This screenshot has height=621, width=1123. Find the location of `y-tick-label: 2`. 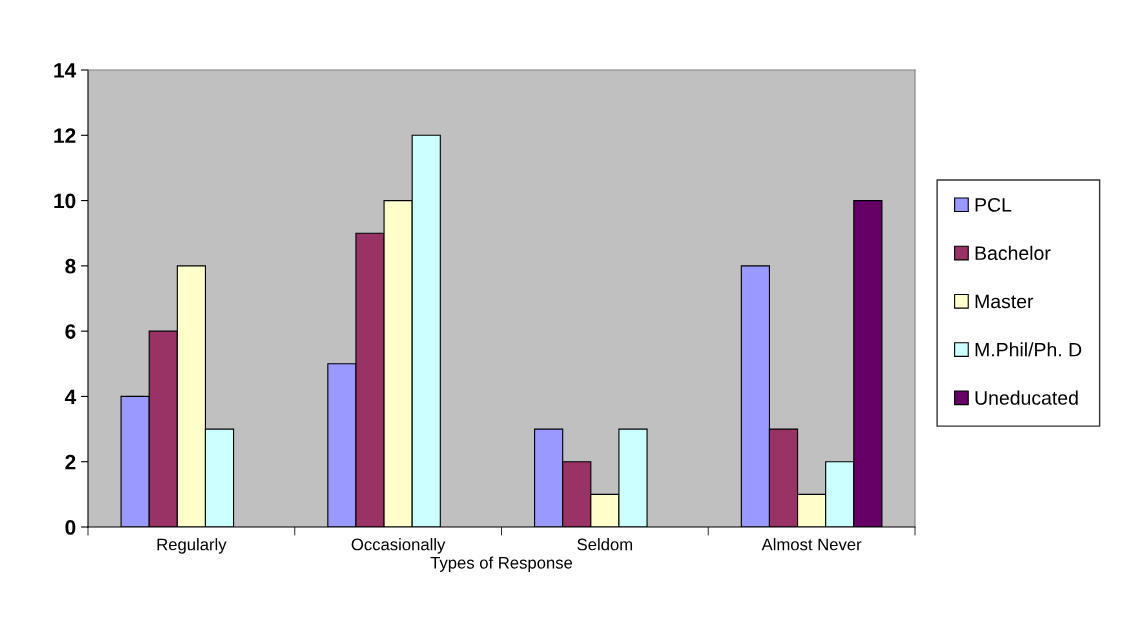

y-tick-label: 2 is located at coordinates (70, 462).